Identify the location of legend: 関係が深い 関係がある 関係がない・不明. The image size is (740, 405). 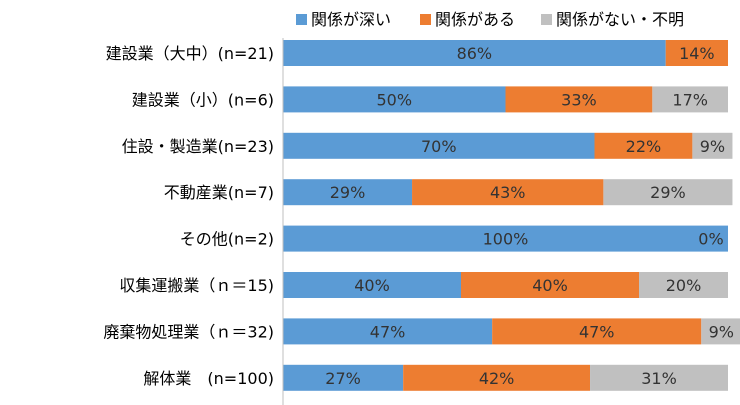
(490, 19).